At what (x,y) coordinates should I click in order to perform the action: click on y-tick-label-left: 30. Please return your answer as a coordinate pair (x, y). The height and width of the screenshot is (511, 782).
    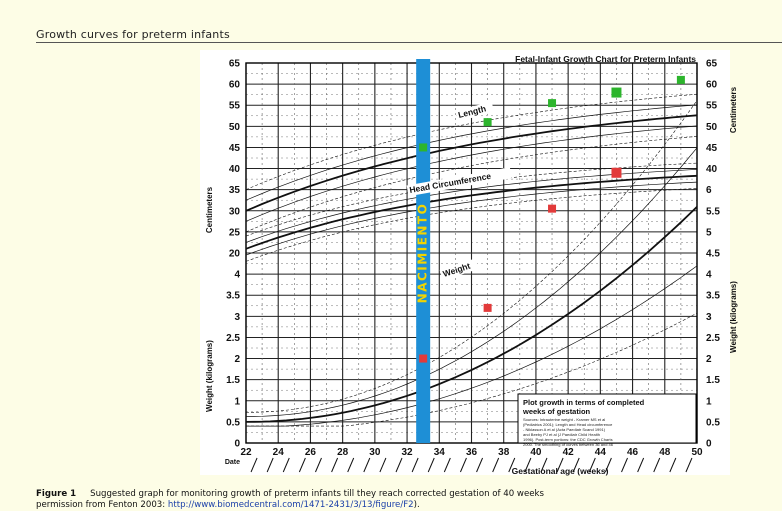
    Looking at the image, I should click on (235, 211).